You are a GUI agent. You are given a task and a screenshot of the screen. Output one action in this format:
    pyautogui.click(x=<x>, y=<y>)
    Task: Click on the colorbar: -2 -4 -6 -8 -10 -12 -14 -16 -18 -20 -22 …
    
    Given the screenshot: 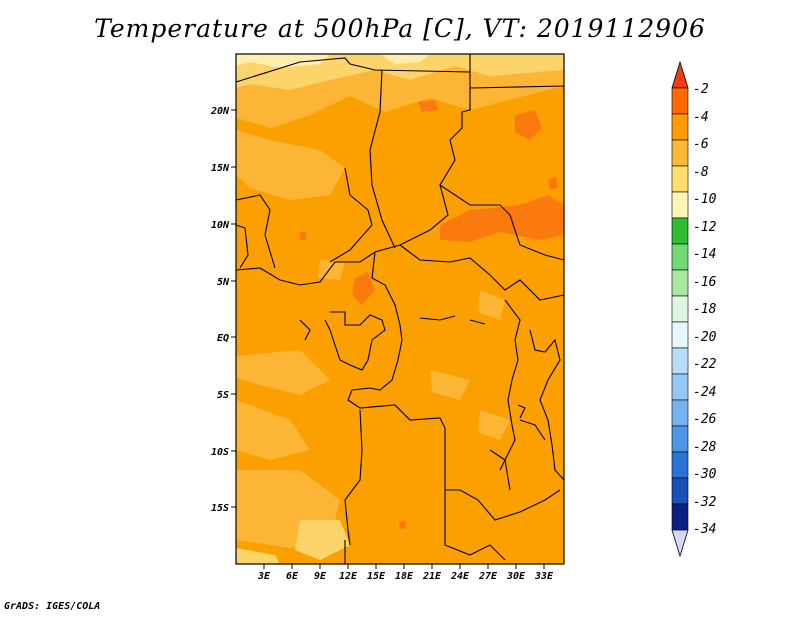 What is the action you would take?
    pyautogui.click(x=694, y=309)
    